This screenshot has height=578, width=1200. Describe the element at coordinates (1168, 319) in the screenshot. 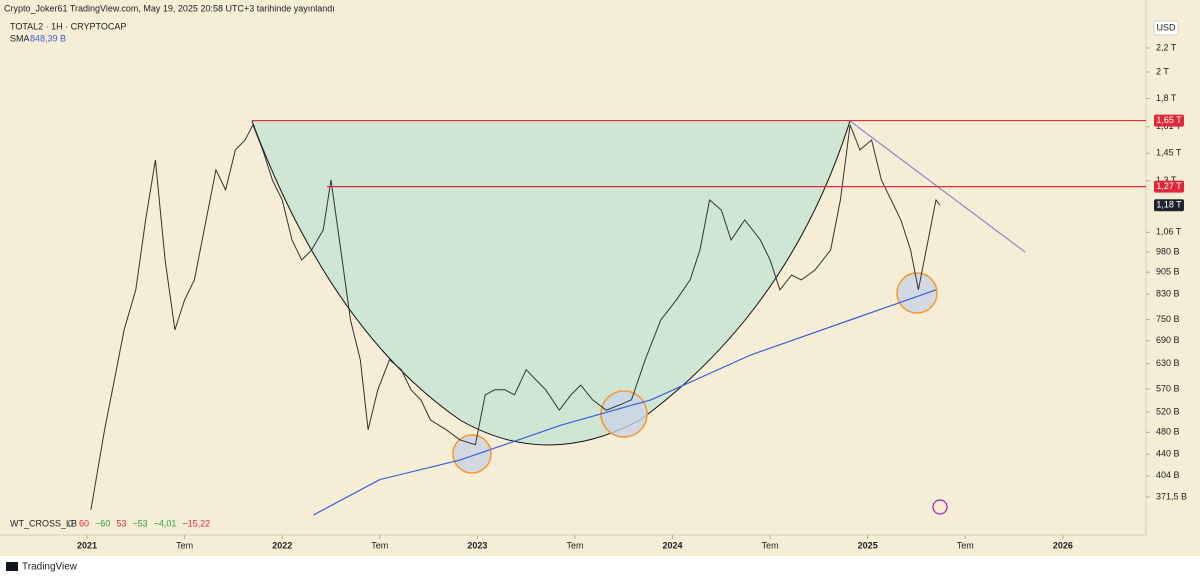

I see `y-tick-label: 750 B` at that location.